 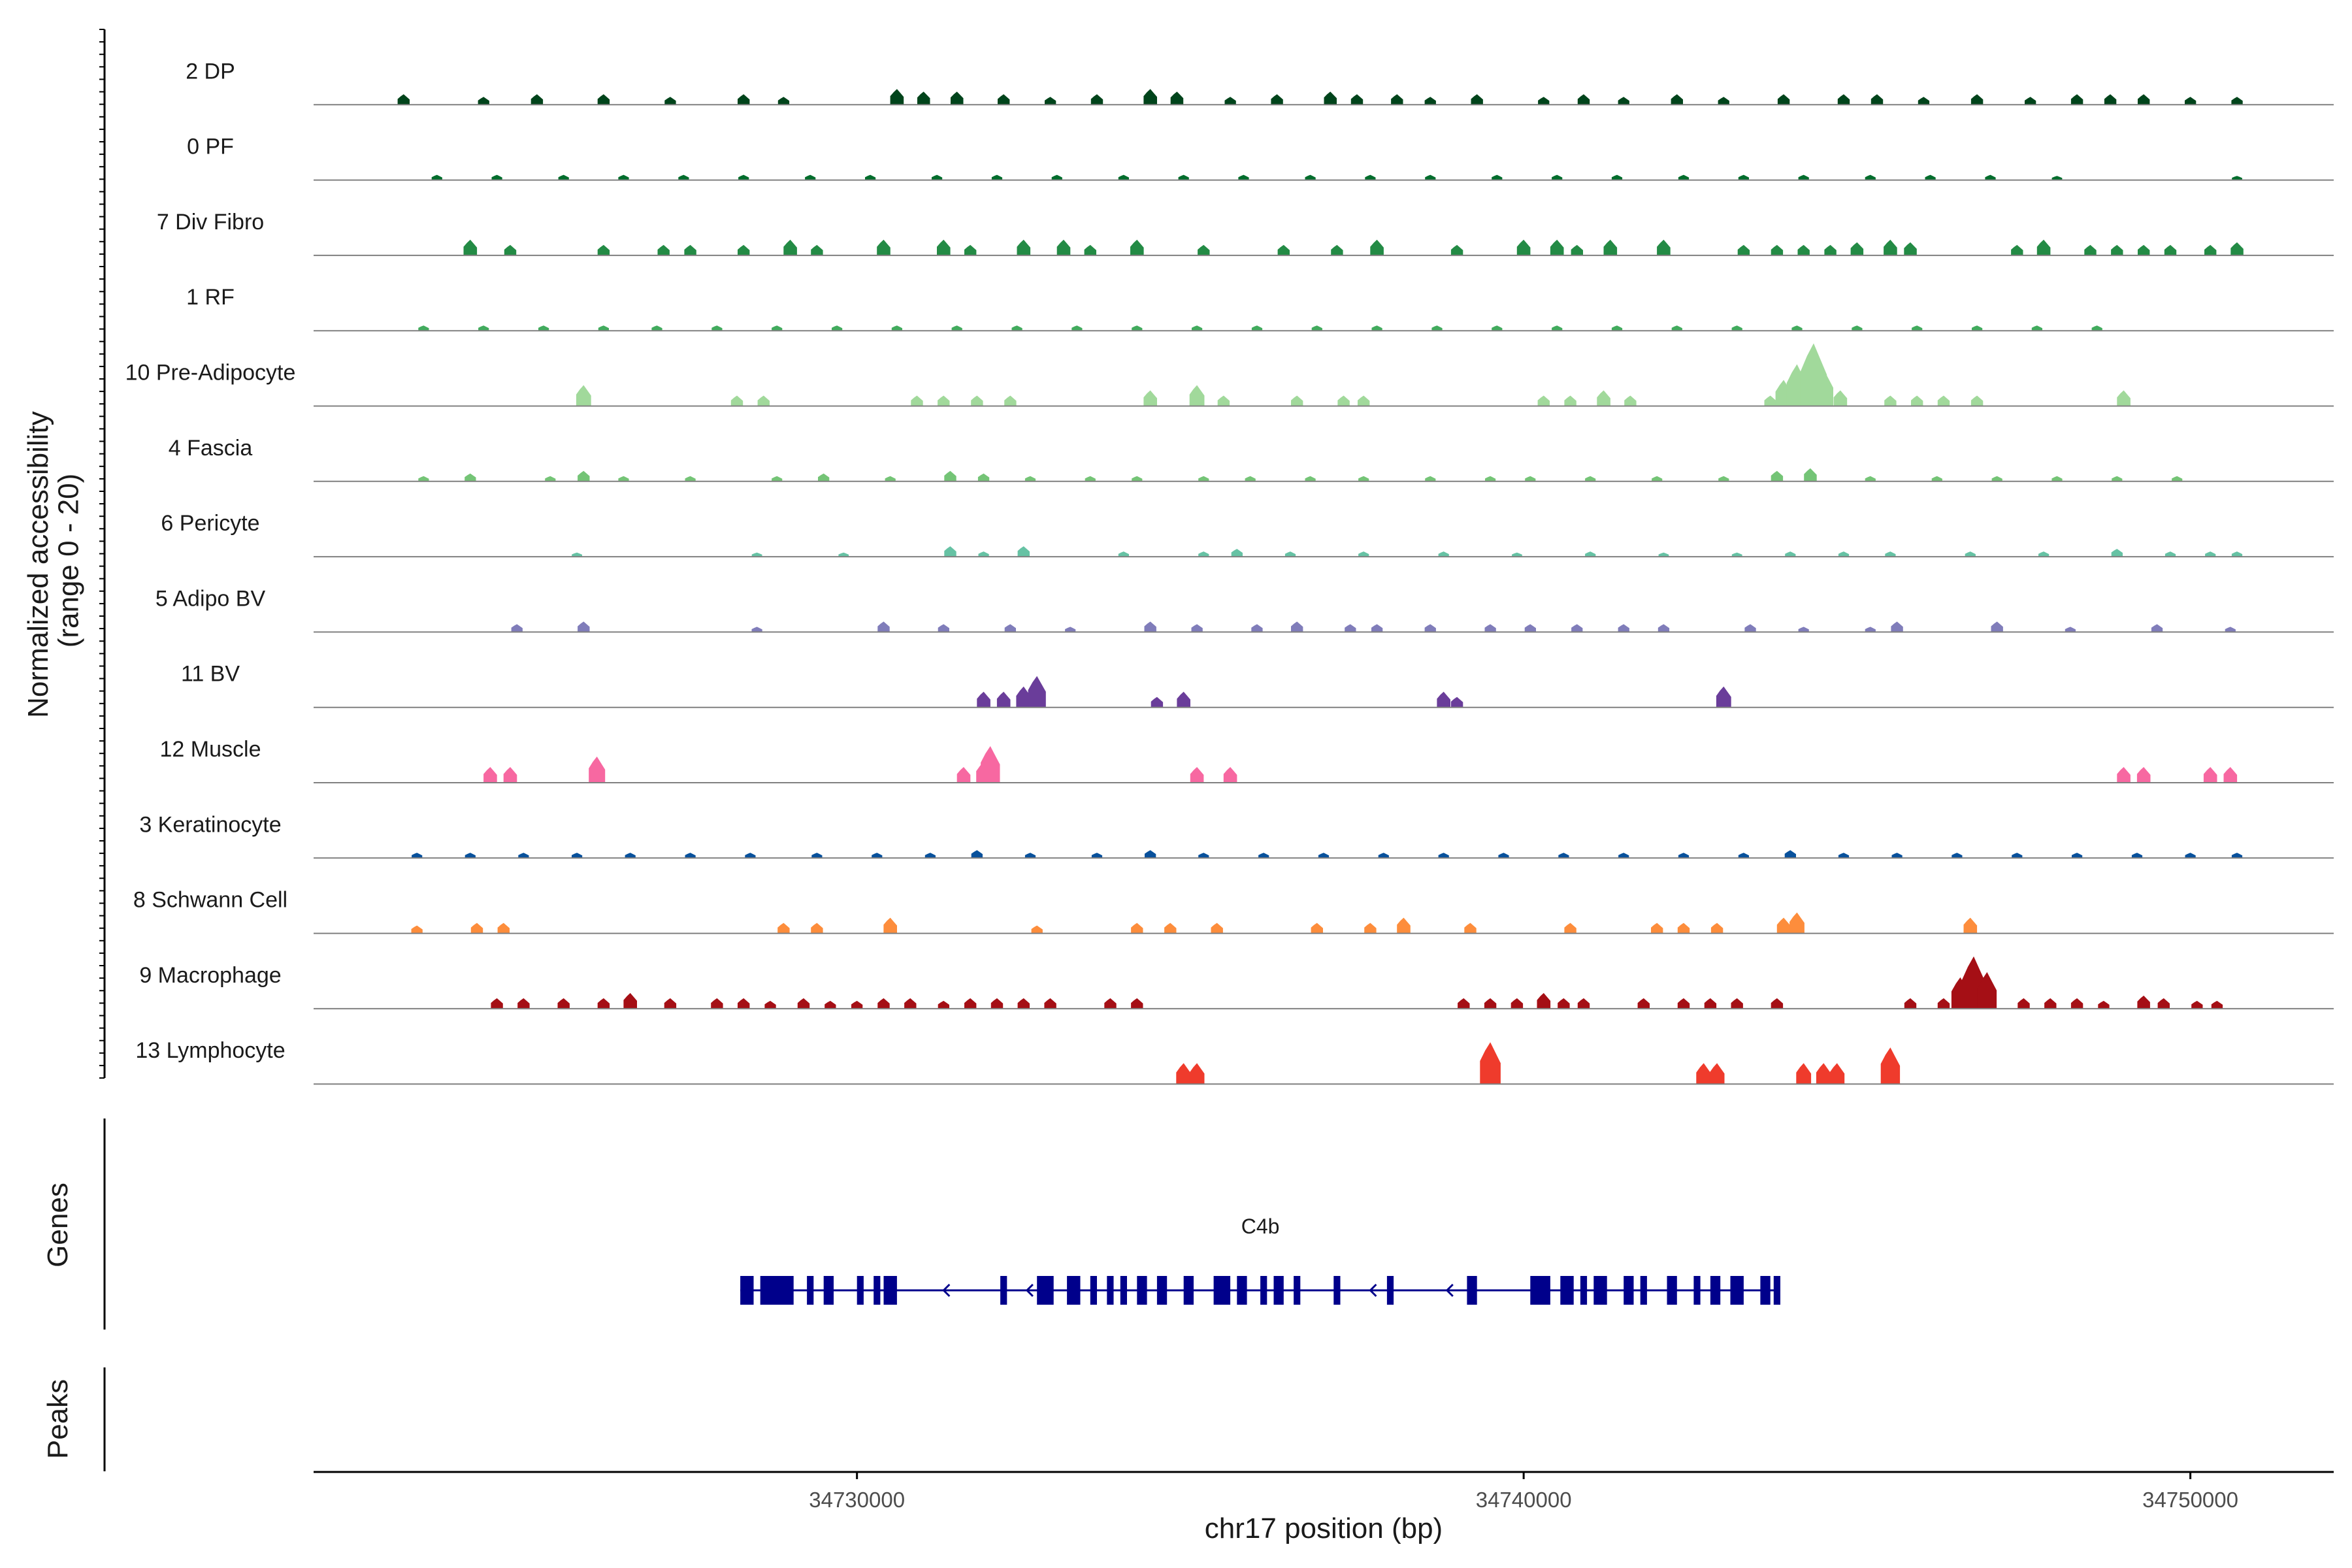 What do you see at coordinates (1524, 1500) in the screenshot?
I see `x-tick-label: 34740000` at bounding box center [1524, 1500].